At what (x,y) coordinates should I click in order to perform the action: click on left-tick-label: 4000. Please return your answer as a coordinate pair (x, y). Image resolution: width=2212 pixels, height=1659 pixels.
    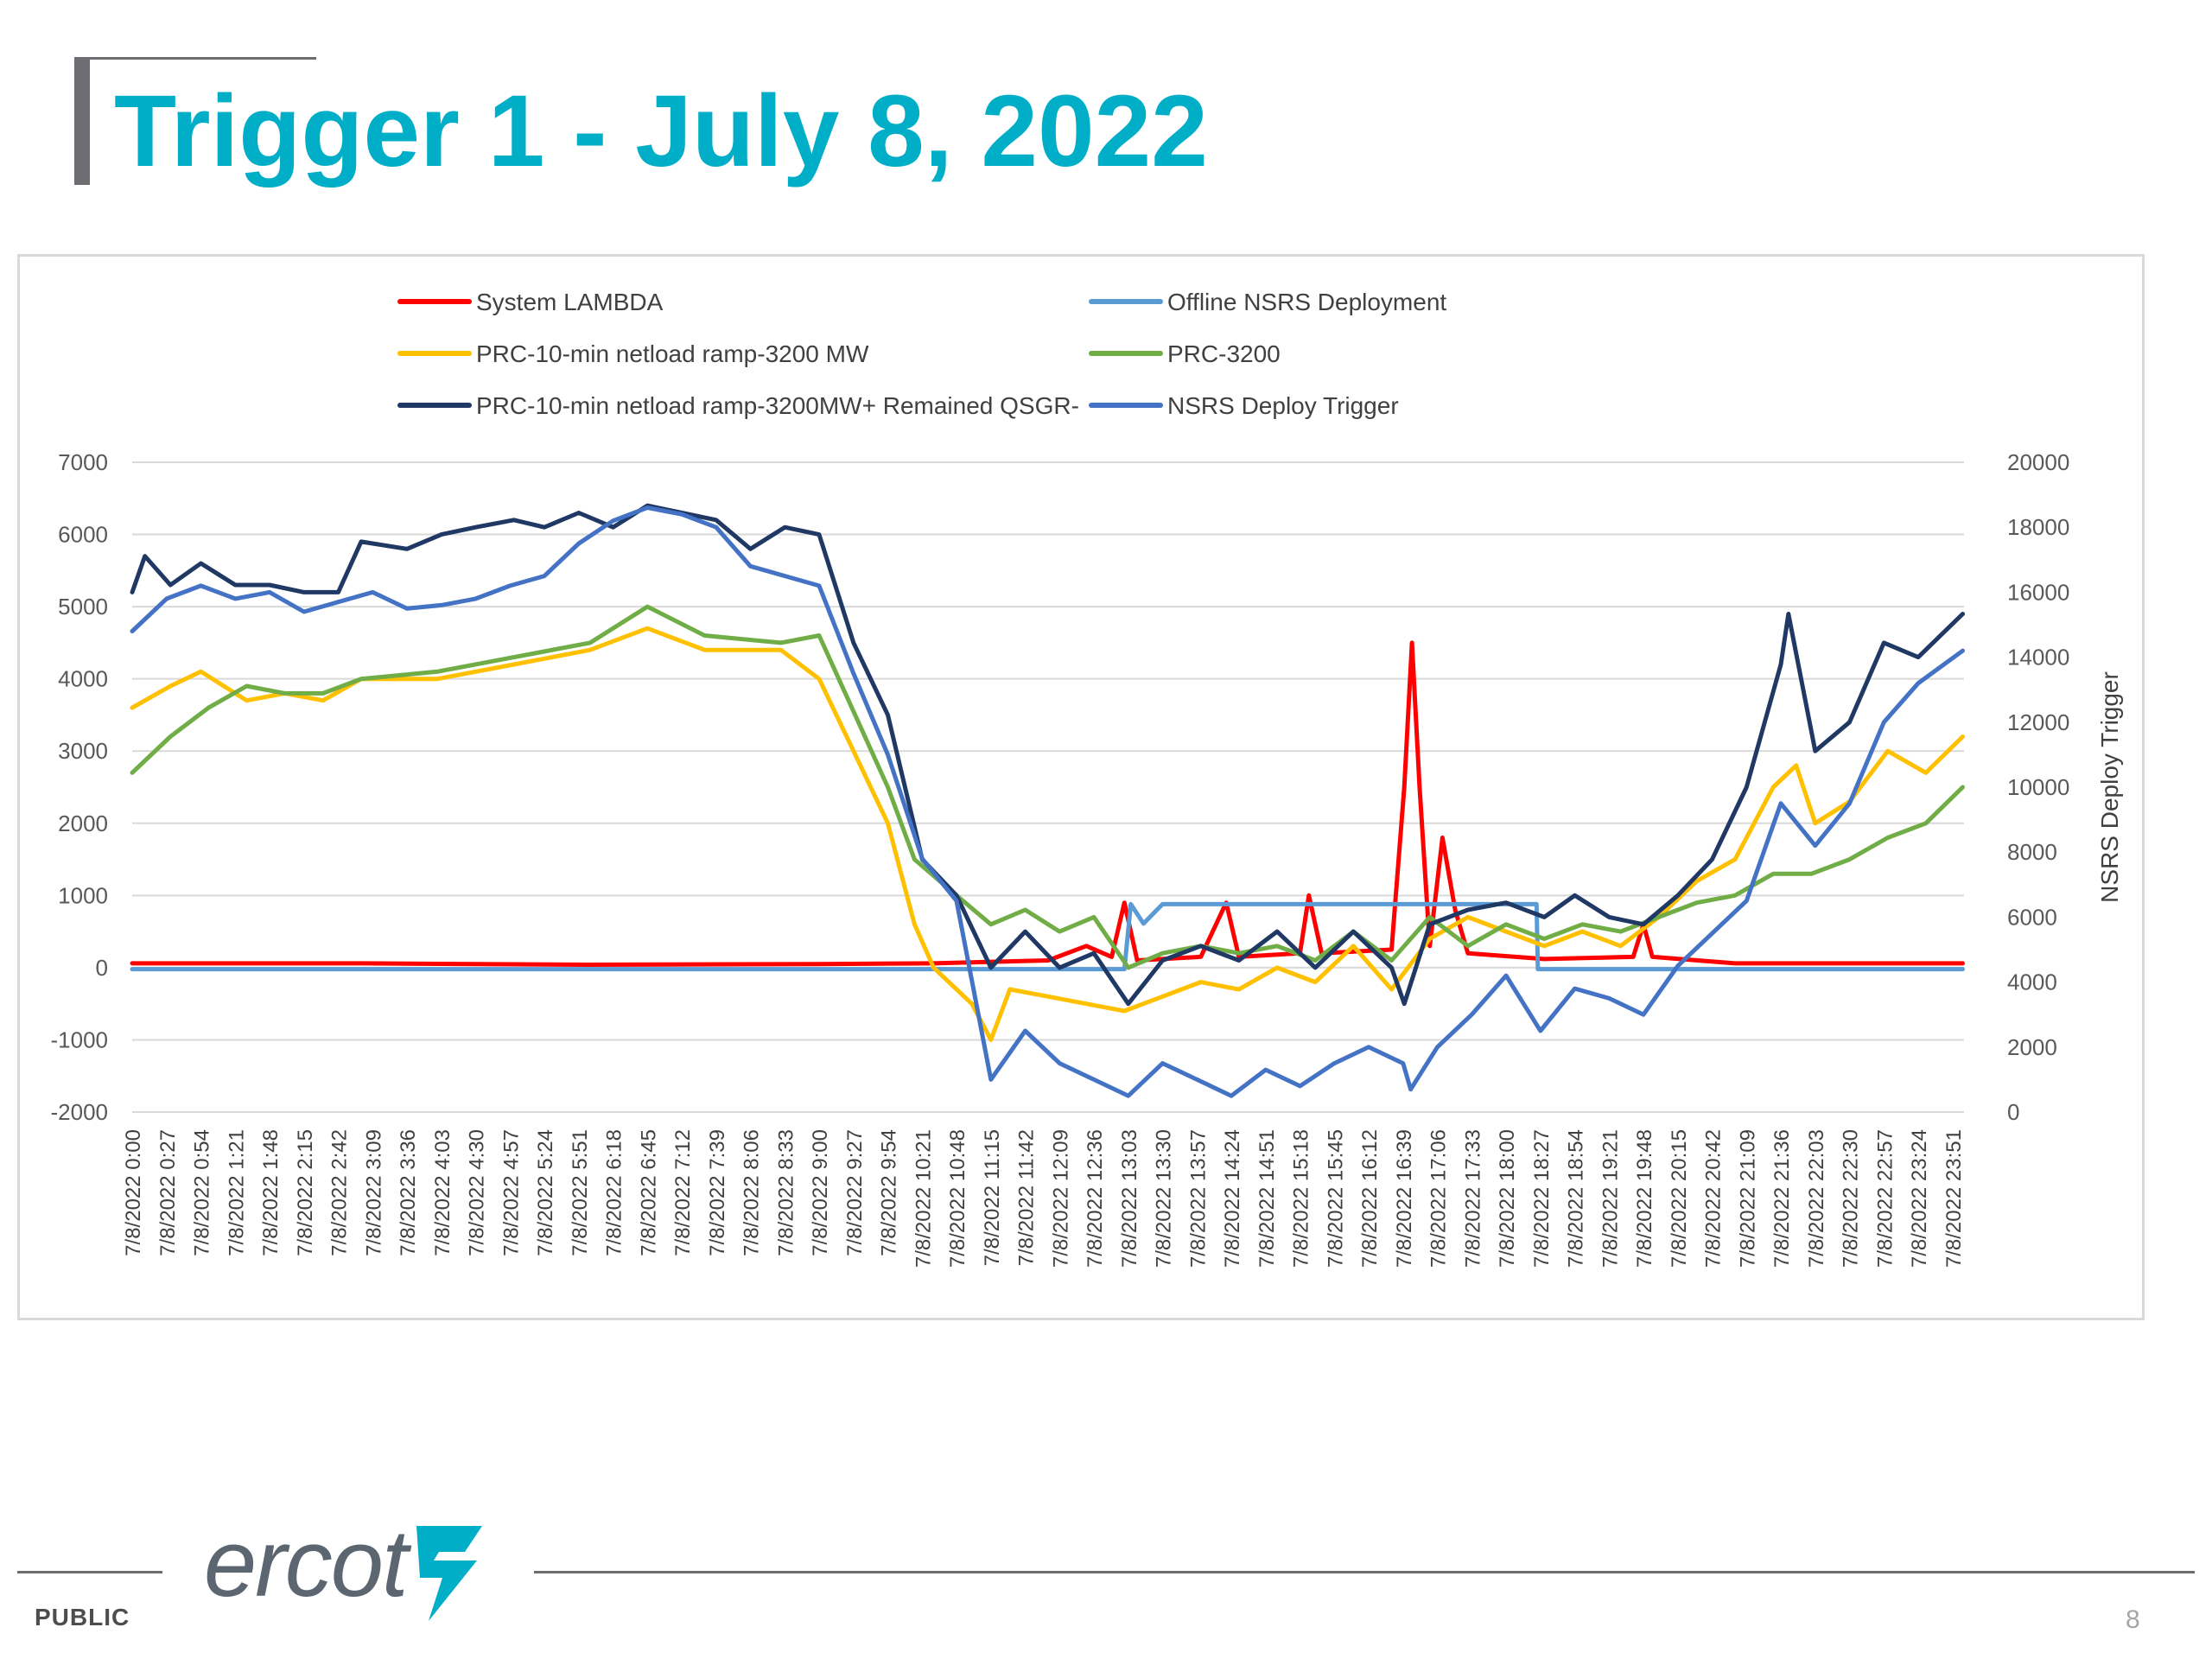
    Looking at the image, I should click on (83, 679).